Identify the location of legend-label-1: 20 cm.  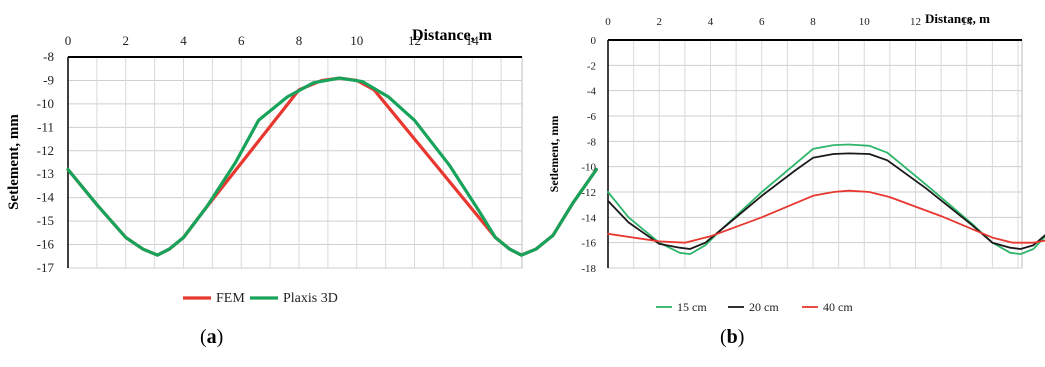
(764, 307).